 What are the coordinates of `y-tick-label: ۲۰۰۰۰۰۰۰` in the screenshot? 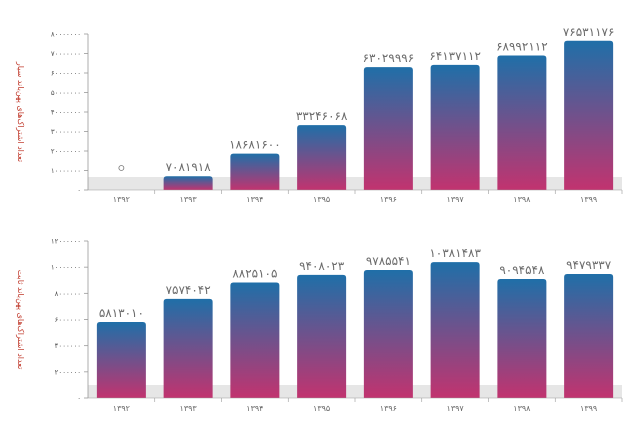 It's located at (66, 152).